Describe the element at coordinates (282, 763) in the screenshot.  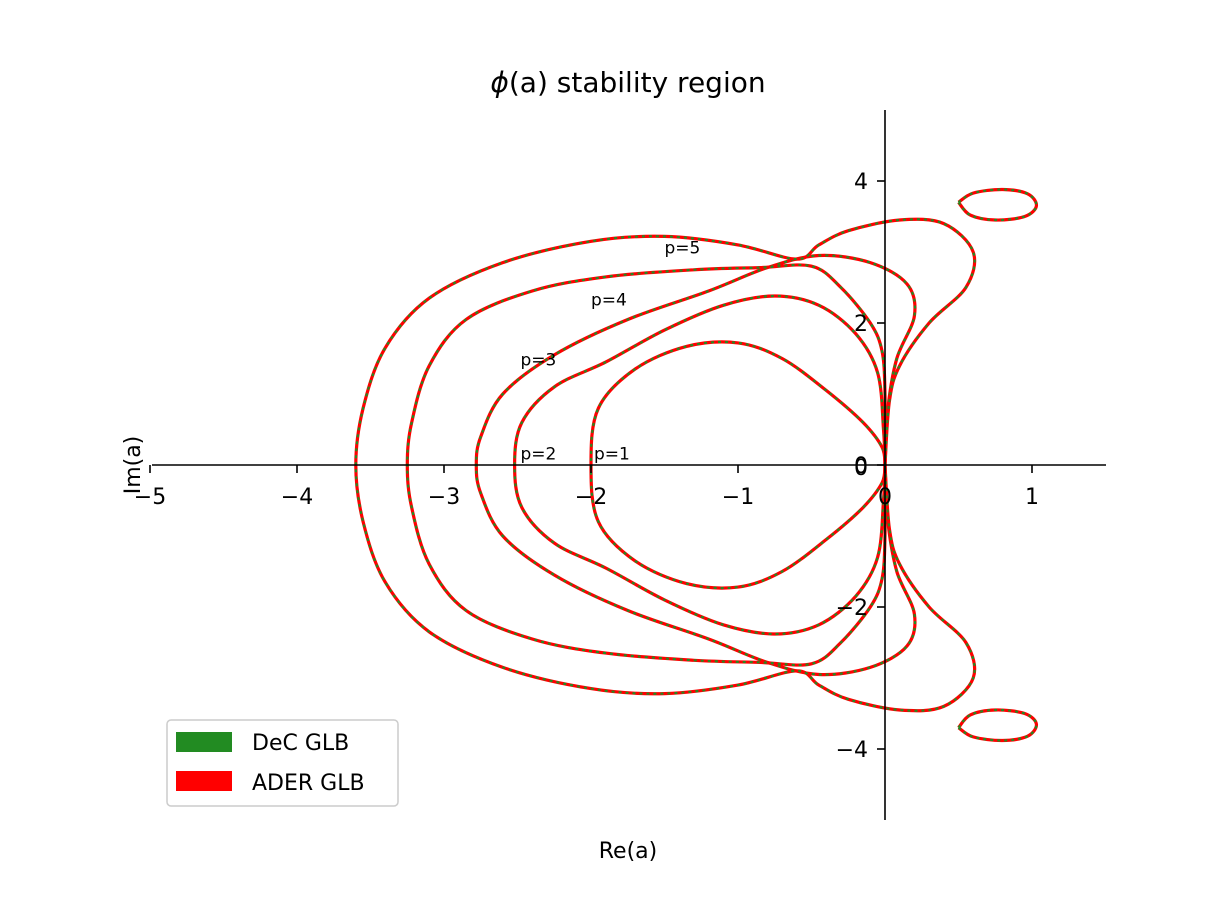
I see `legend: DeC GLB ADER GLB` at that location.